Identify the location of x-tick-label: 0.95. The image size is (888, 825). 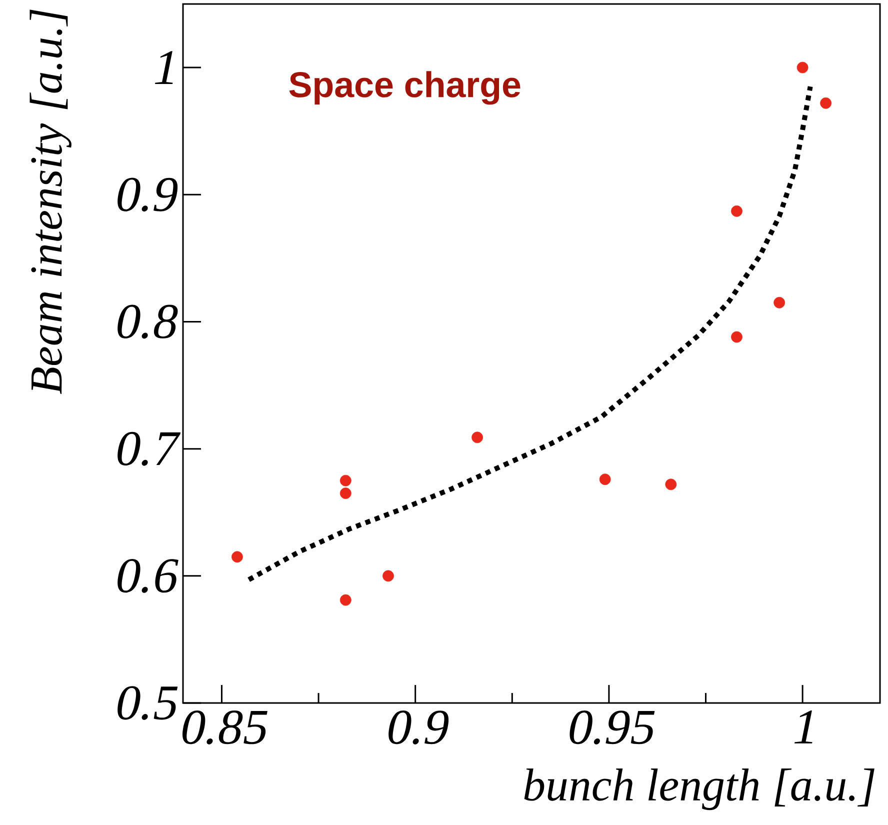
(612, 727).